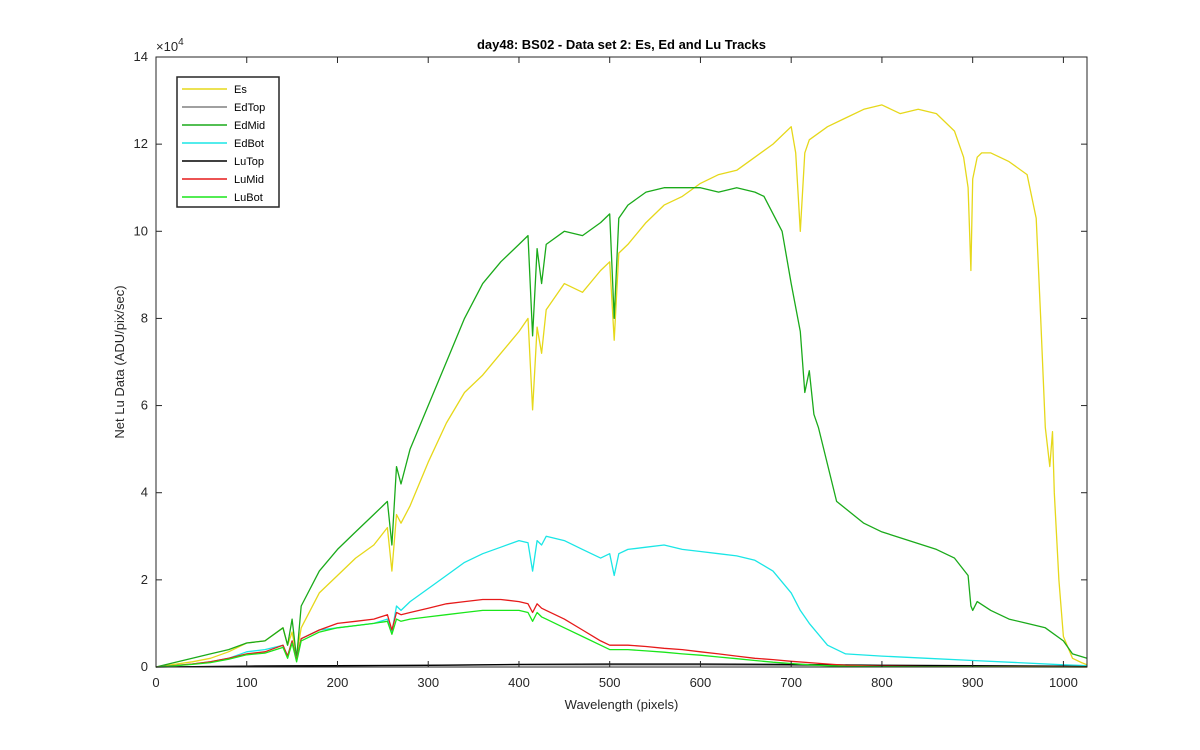 The height and width of the screenshot is (750, 1200). Describe the element at coordinates (621, 665) in the screenshot. I see `series-line-lutop` at that location.